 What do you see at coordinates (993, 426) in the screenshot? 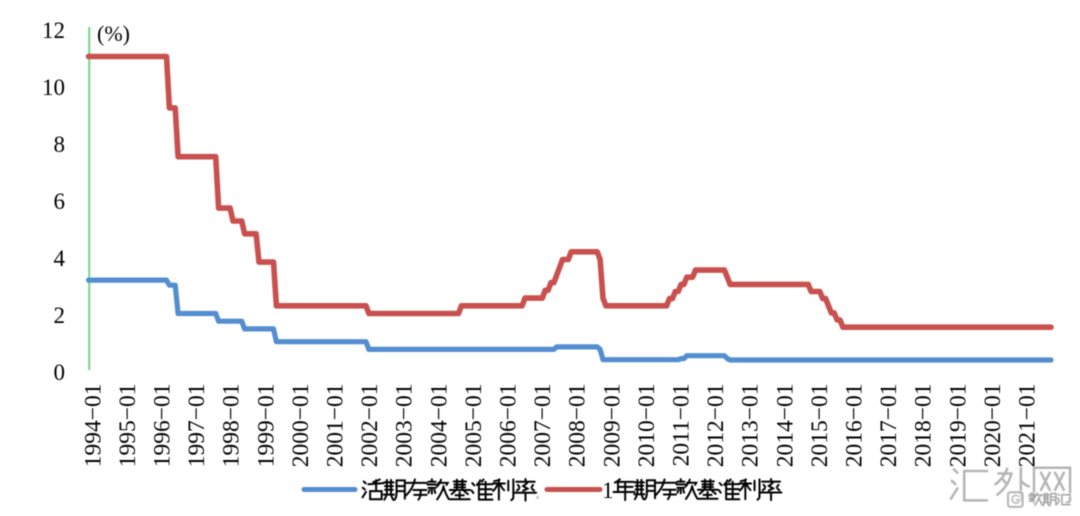
I see `svg-text: 2020−01` at bounding box center [993, 426].